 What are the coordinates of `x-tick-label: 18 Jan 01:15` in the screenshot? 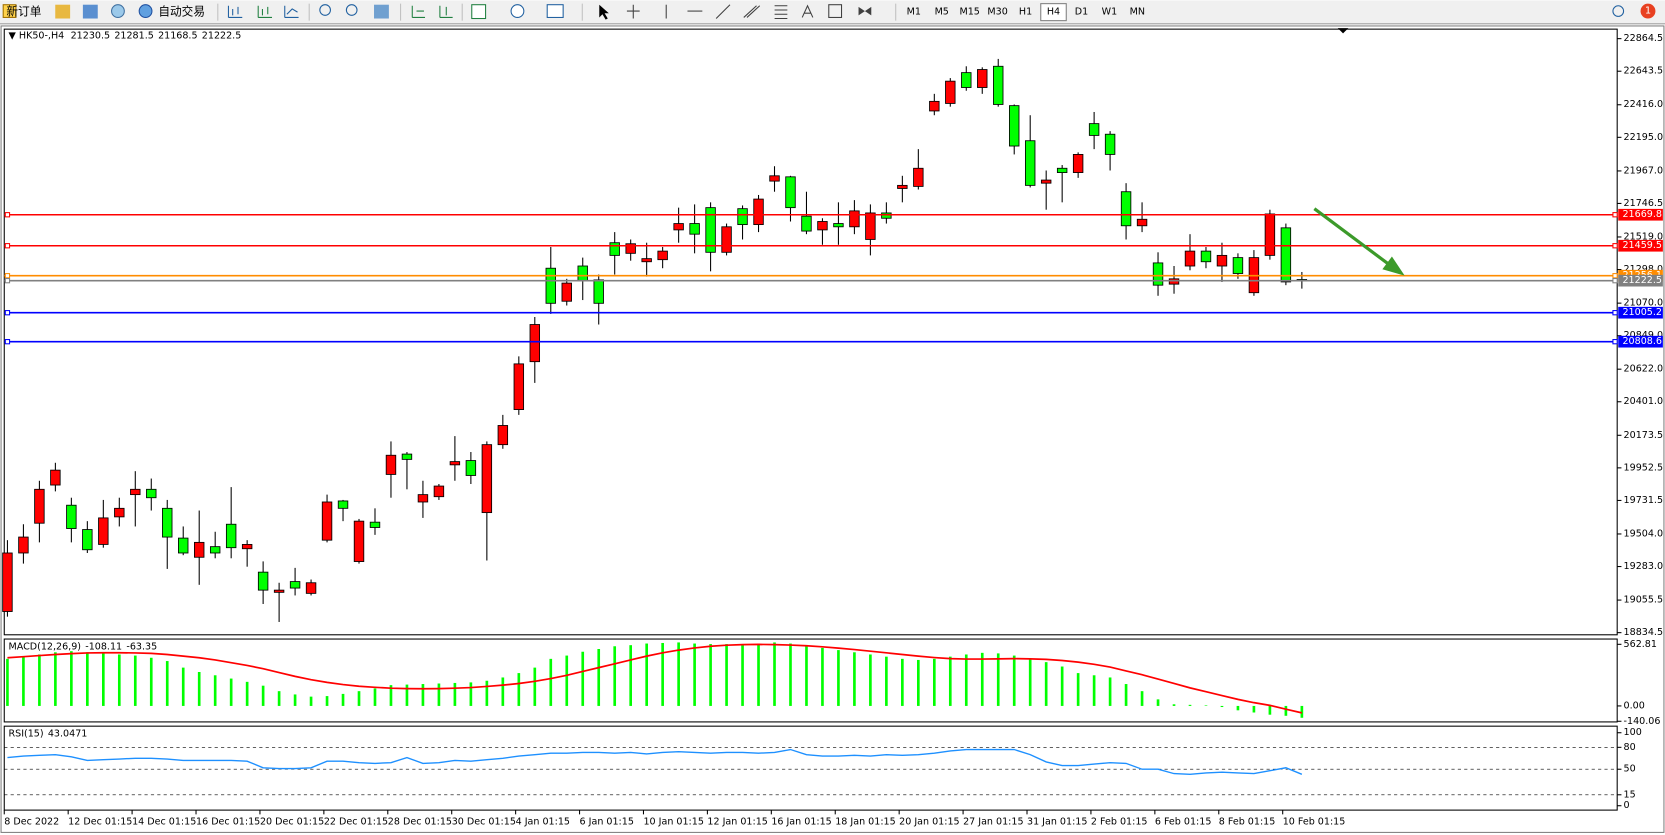 It's located at (865, 821).